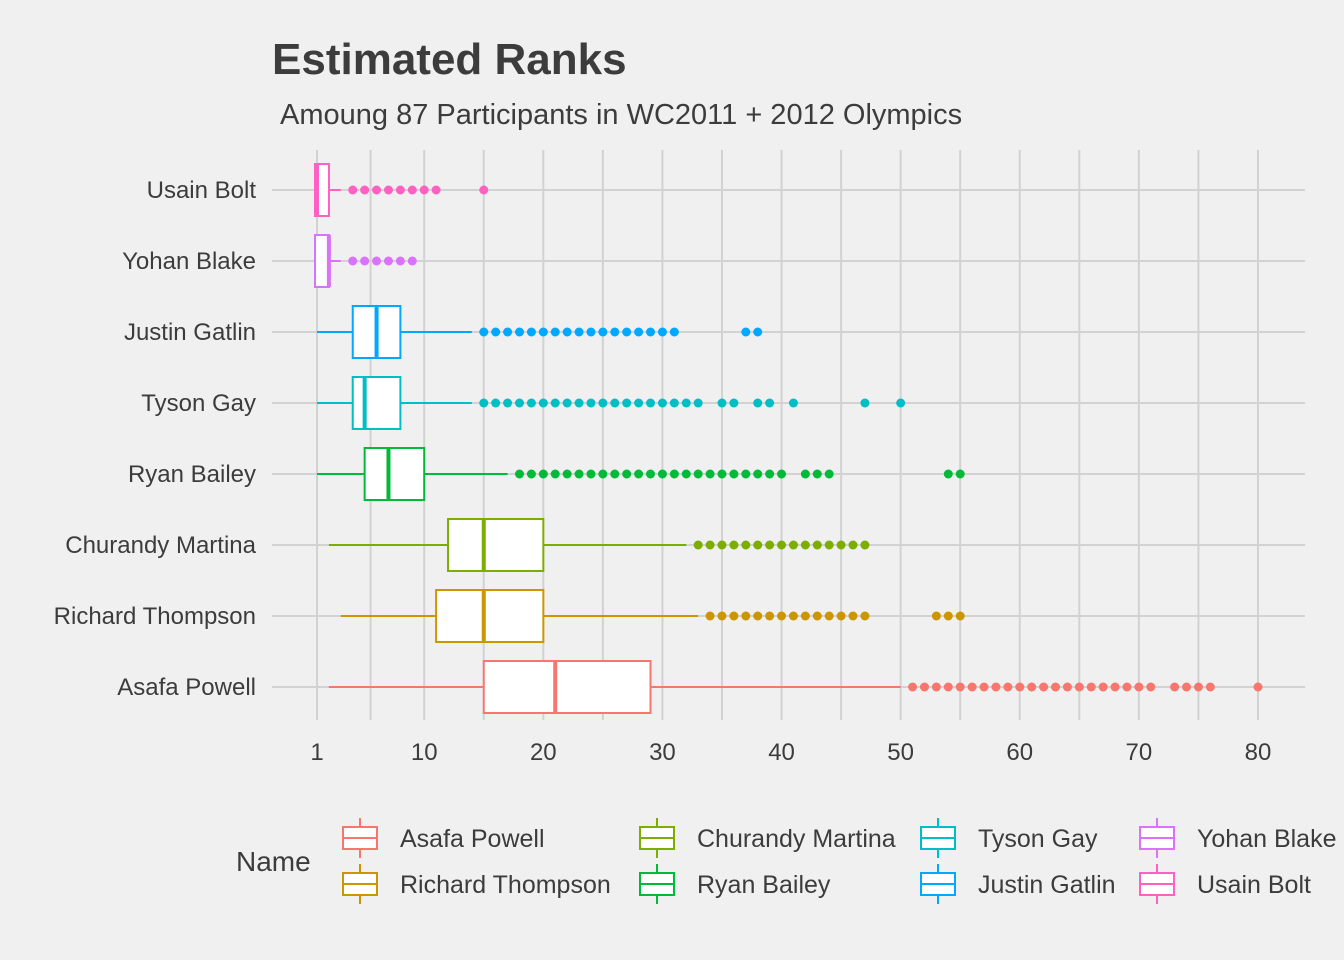 The width and height of the screenshot is (1344, 960). What do you see at coordinates (273, 861) in the screenshot?
I see `legend-title: Name` at bounding box center [273, 861].